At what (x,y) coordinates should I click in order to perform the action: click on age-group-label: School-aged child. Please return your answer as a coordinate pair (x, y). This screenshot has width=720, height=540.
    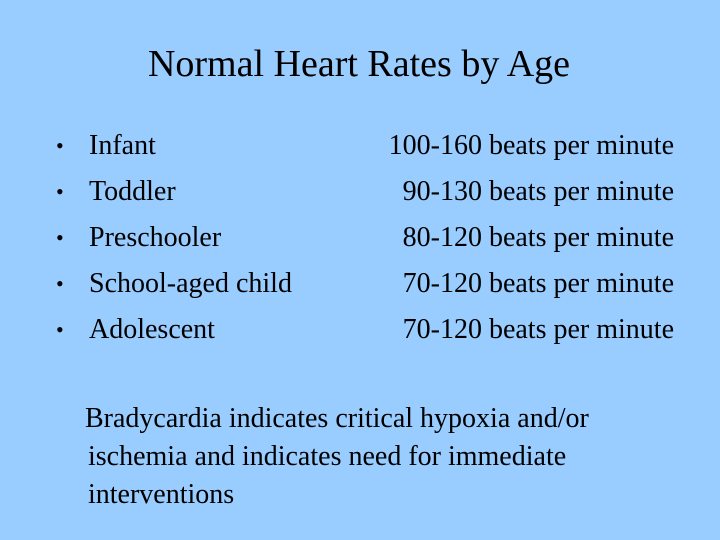
    Looking at the image, I should click on (190, 283).